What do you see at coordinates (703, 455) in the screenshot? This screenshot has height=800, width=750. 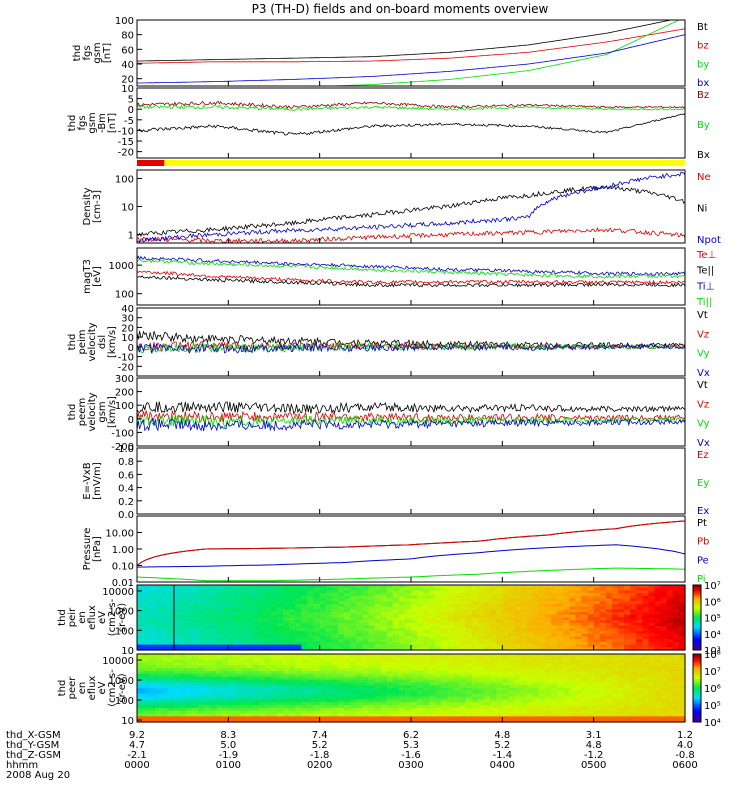 I see `legend-label: Ez` at bounding box center [703, 455].